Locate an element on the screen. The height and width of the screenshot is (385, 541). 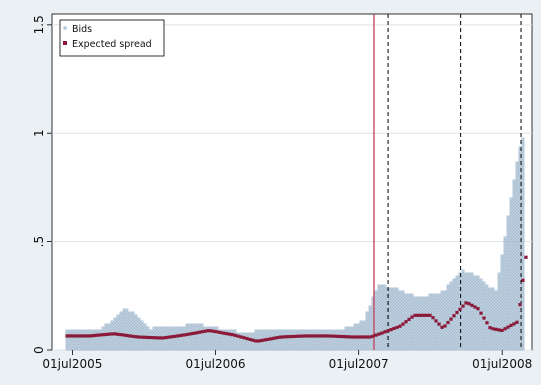
y-tick-label: 0 is located at coordinates (39, 350).